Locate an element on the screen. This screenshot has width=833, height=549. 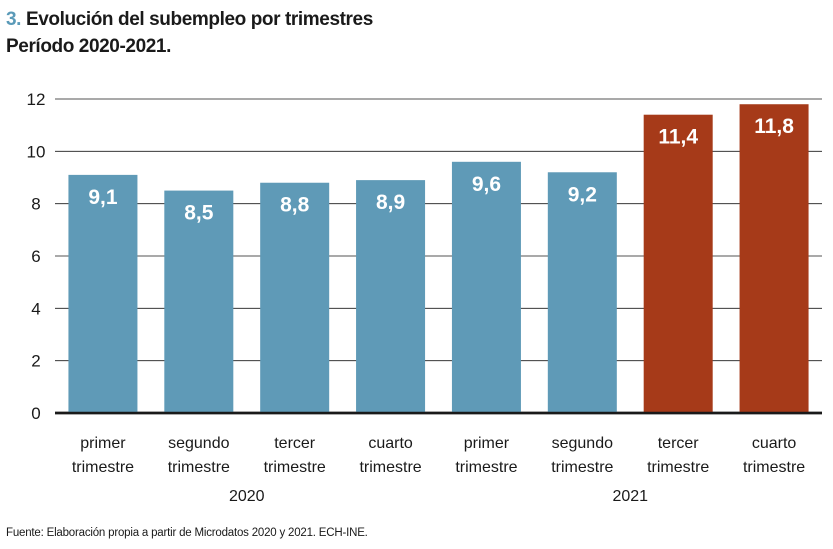
y-tick-label: 2 is located at coordinates (35, 361).